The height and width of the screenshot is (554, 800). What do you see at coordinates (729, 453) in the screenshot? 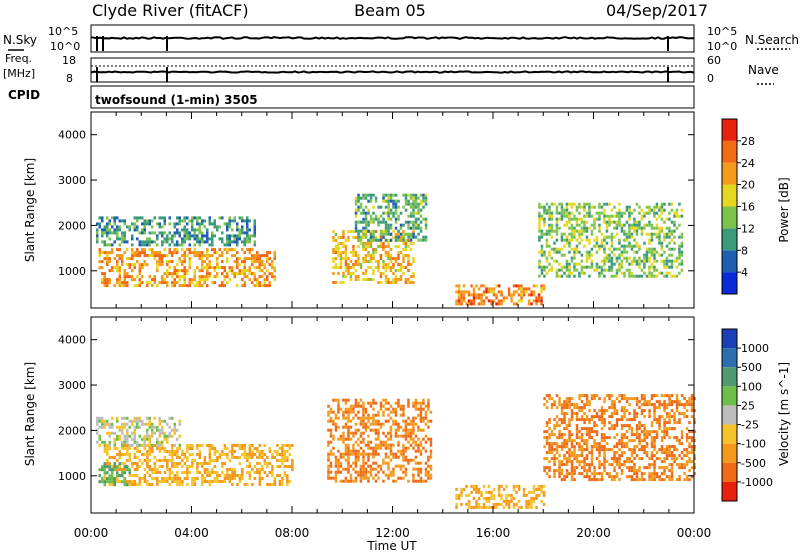
I see `velocity-colorbar-cell` at bounding box center [729, 453].